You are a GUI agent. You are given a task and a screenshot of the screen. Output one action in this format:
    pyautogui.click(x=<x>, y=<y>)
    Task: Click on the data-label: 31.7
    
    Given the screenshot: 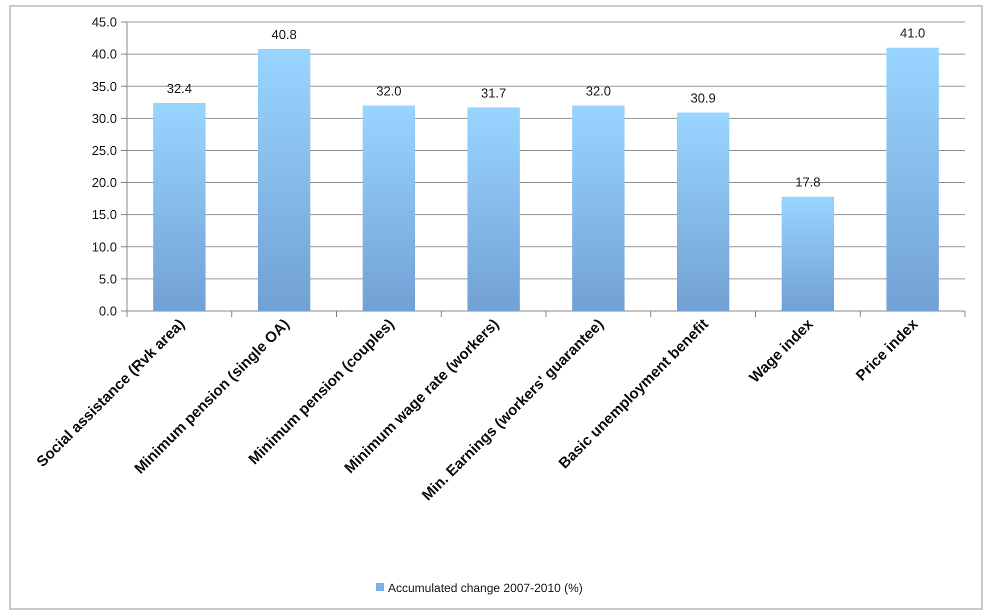 What is the action you would take?
    pyautogui.click(x=493, y=92)
    